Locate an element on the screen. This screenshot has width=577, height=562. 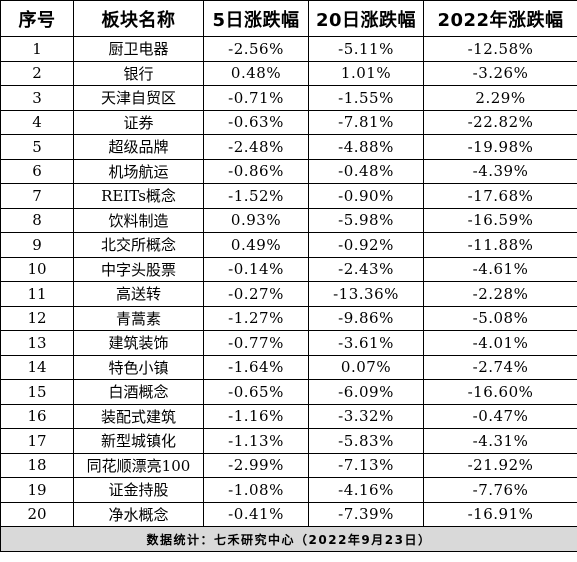
table-row: 2 银行 0.48% 1.01% -3.26% is located at coordinates (288, 73).